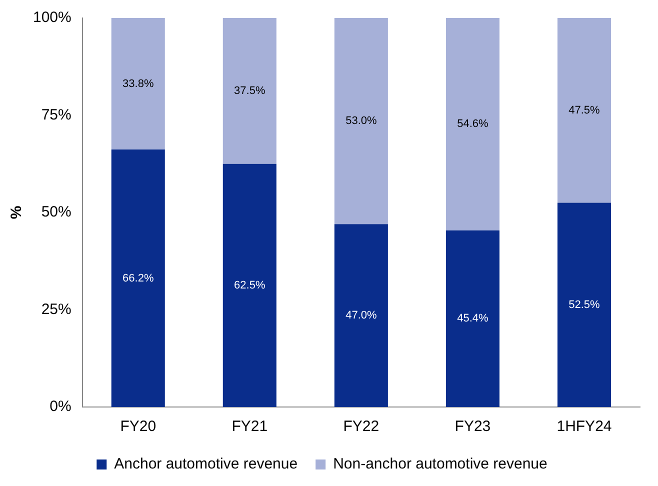 The height and width of the screenshot is (486, 658). I want to click on data-label: 53.0%, so click(361, 121).